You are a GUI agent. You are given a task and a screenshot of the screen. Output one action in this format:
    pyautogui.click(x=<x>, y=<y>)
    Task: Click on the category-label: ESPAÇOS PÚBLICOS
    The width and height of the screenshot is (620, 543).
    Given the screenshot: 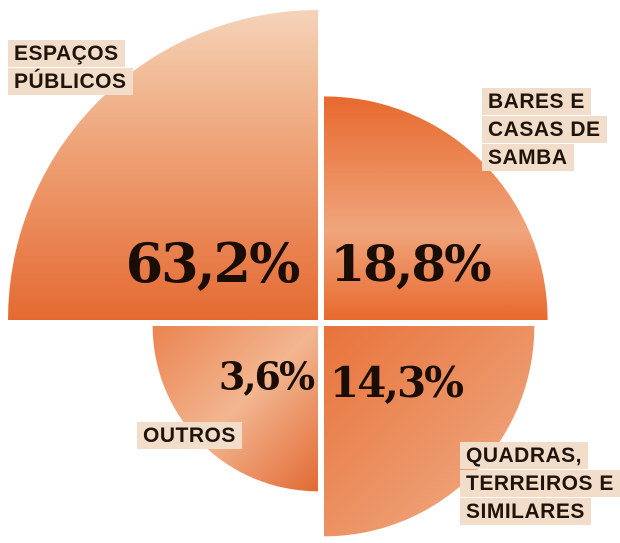 What is the action you would take?
    pyautogui.click(x=73, y=68)
    